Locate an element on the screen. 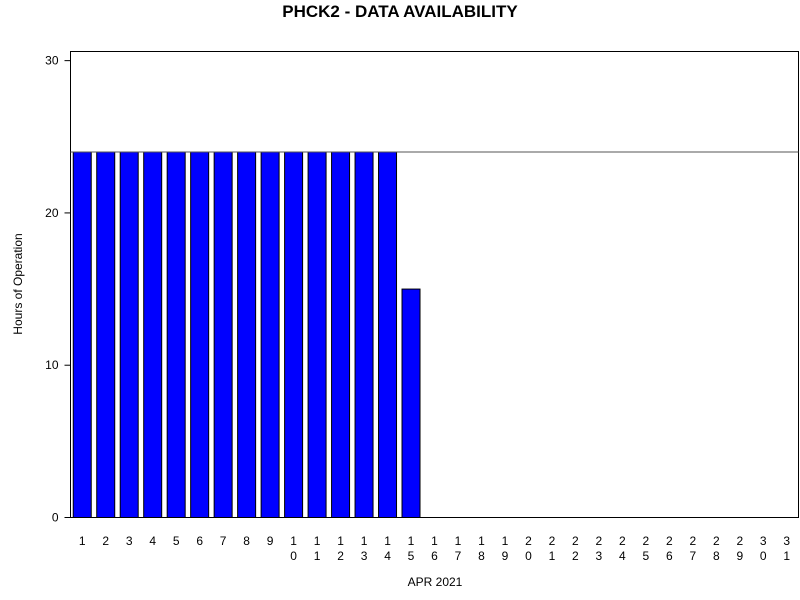 This screenshot has width=800, height=600. x-tick-label: 27 is located at coordinates (693, 549).